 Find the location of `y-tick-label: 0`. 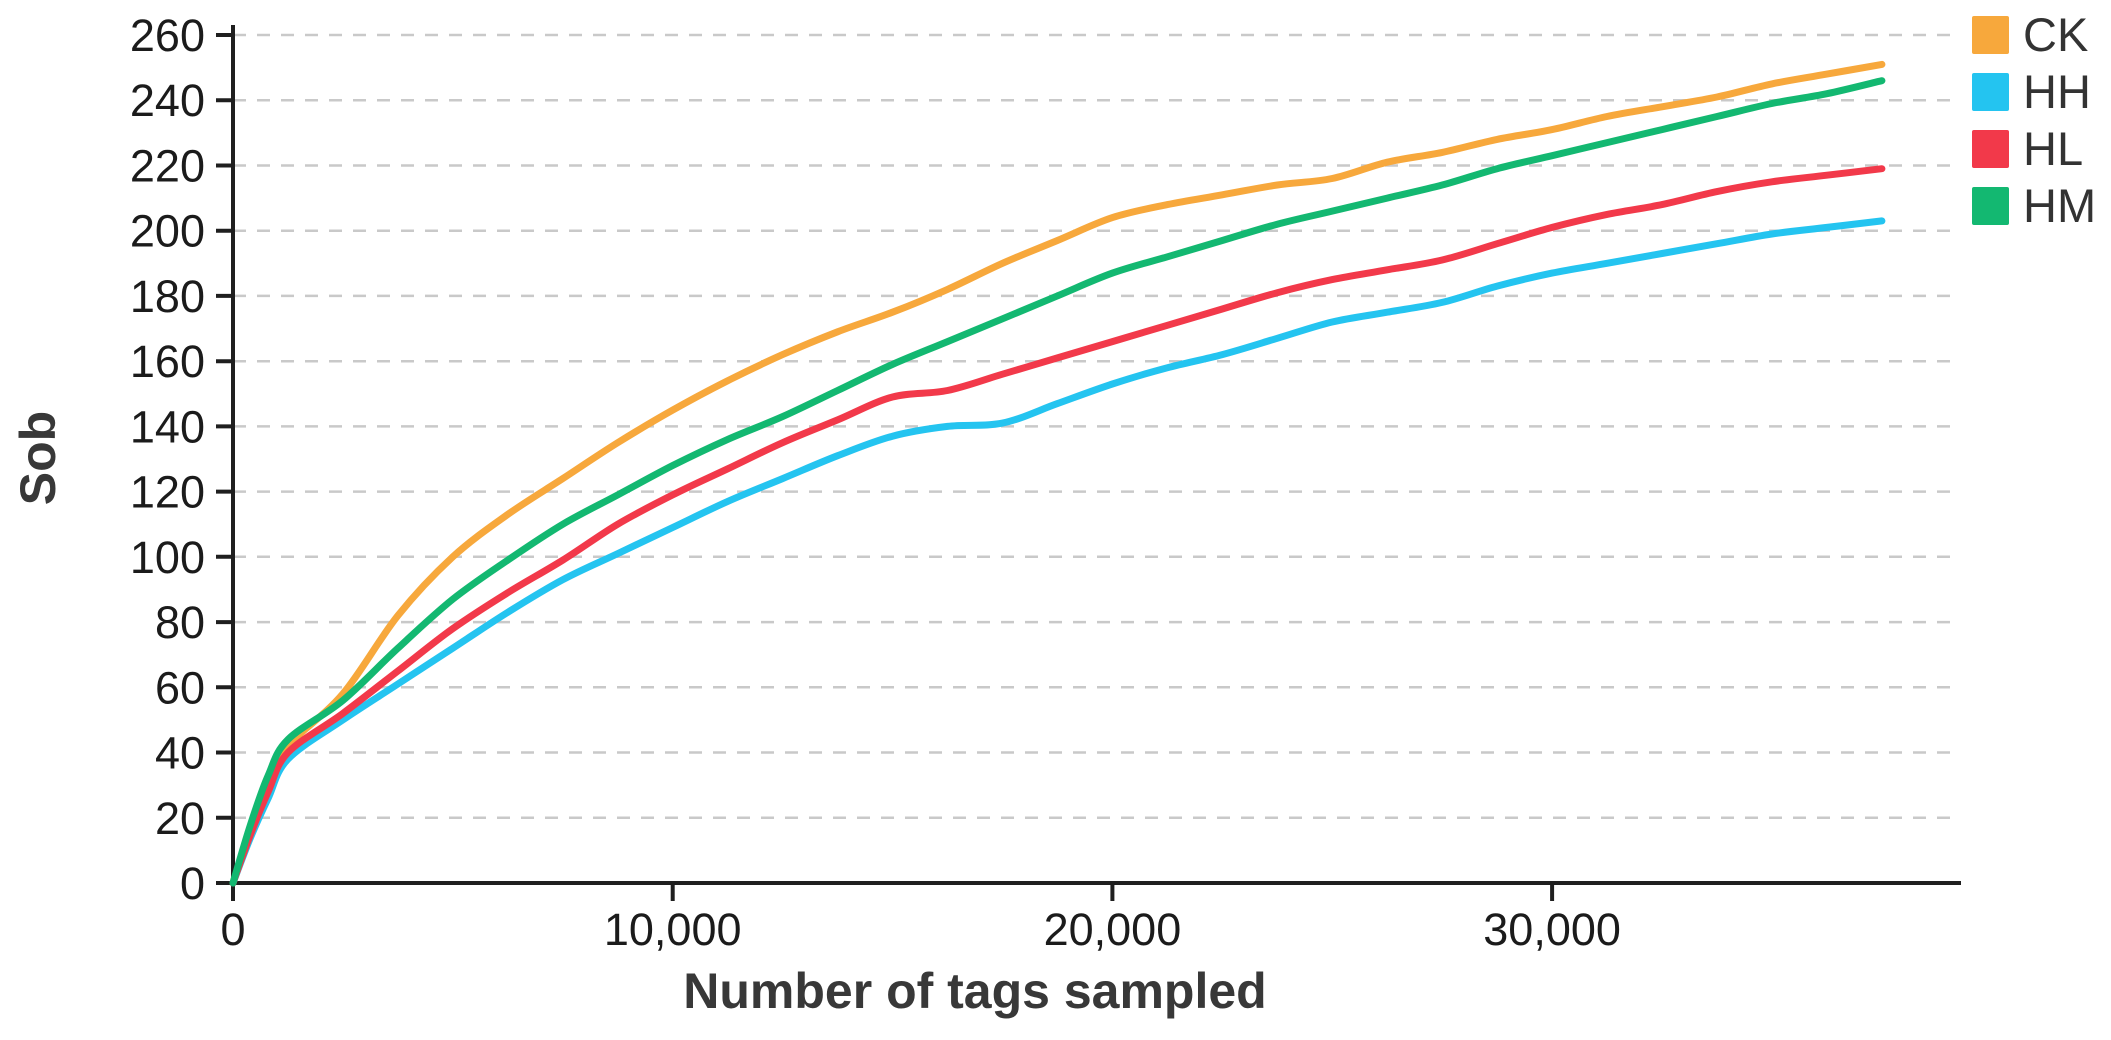

y-tick-label: 0 is located at coordinates (192, 883).